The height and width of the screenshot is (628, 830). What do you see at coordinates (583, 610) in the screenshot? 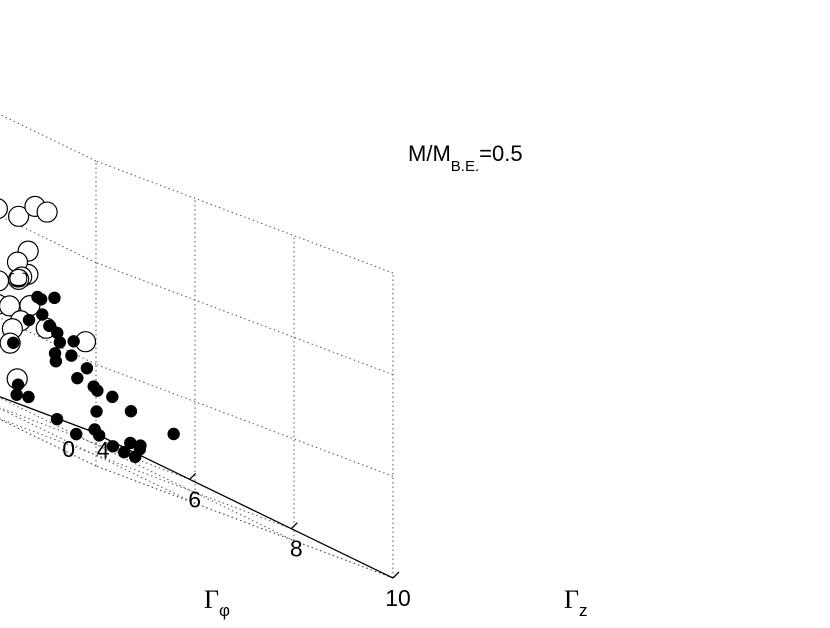
I see `x-axis-label-sub: z` at bounding box center [583, 610].